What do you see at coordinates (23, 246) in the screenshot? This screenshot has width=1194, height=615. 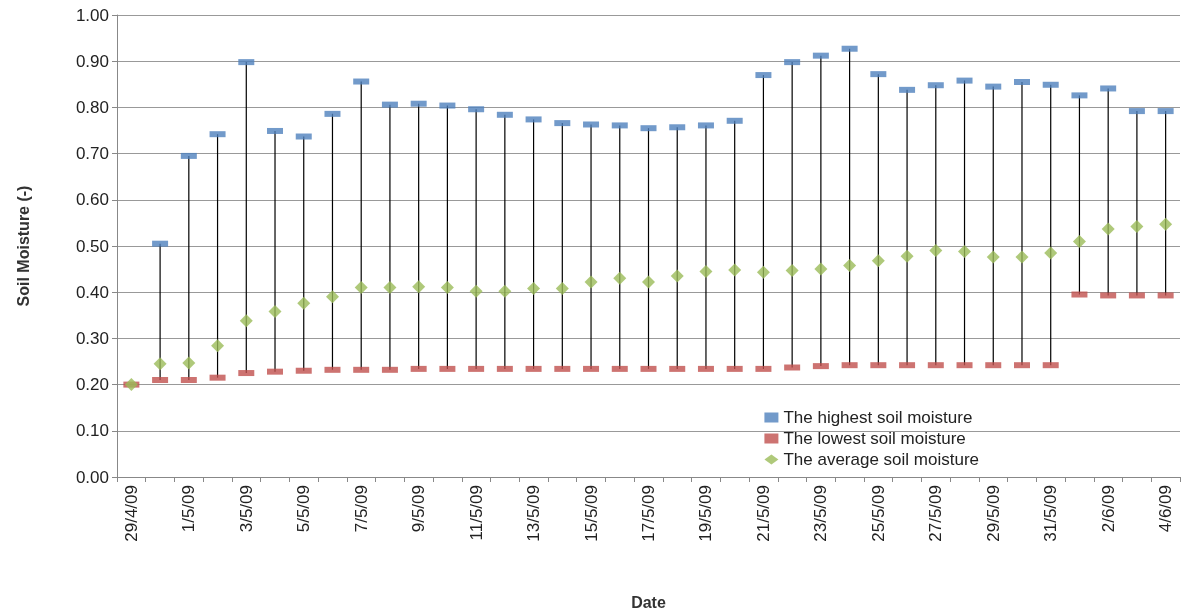 I see `y-axis-title: Soil Moisture (-)` at bounding box center [23, 246].